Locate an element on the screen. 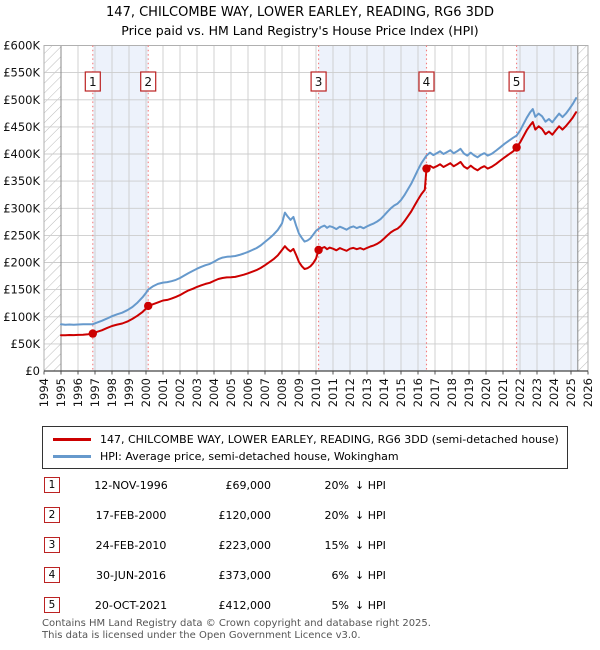  table-row: 3 24-FEB-2010 £223,000 15% ↓ HPI is located at coordinates (215, 545).